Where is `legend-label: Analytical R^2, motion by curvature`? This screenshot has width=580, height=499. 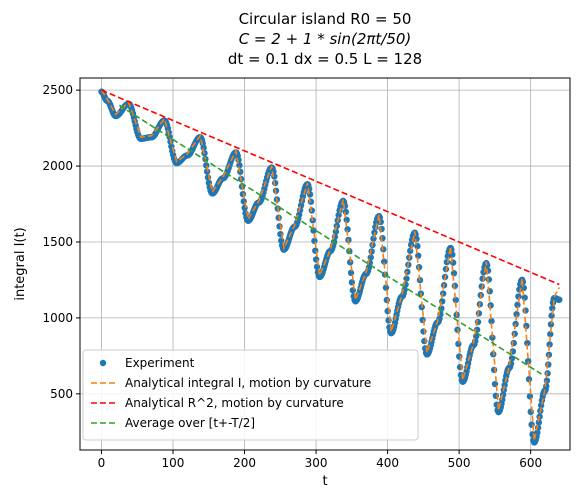
legend-label: Analytical R^2, motion by curvature is located at coordinates (234, 403).